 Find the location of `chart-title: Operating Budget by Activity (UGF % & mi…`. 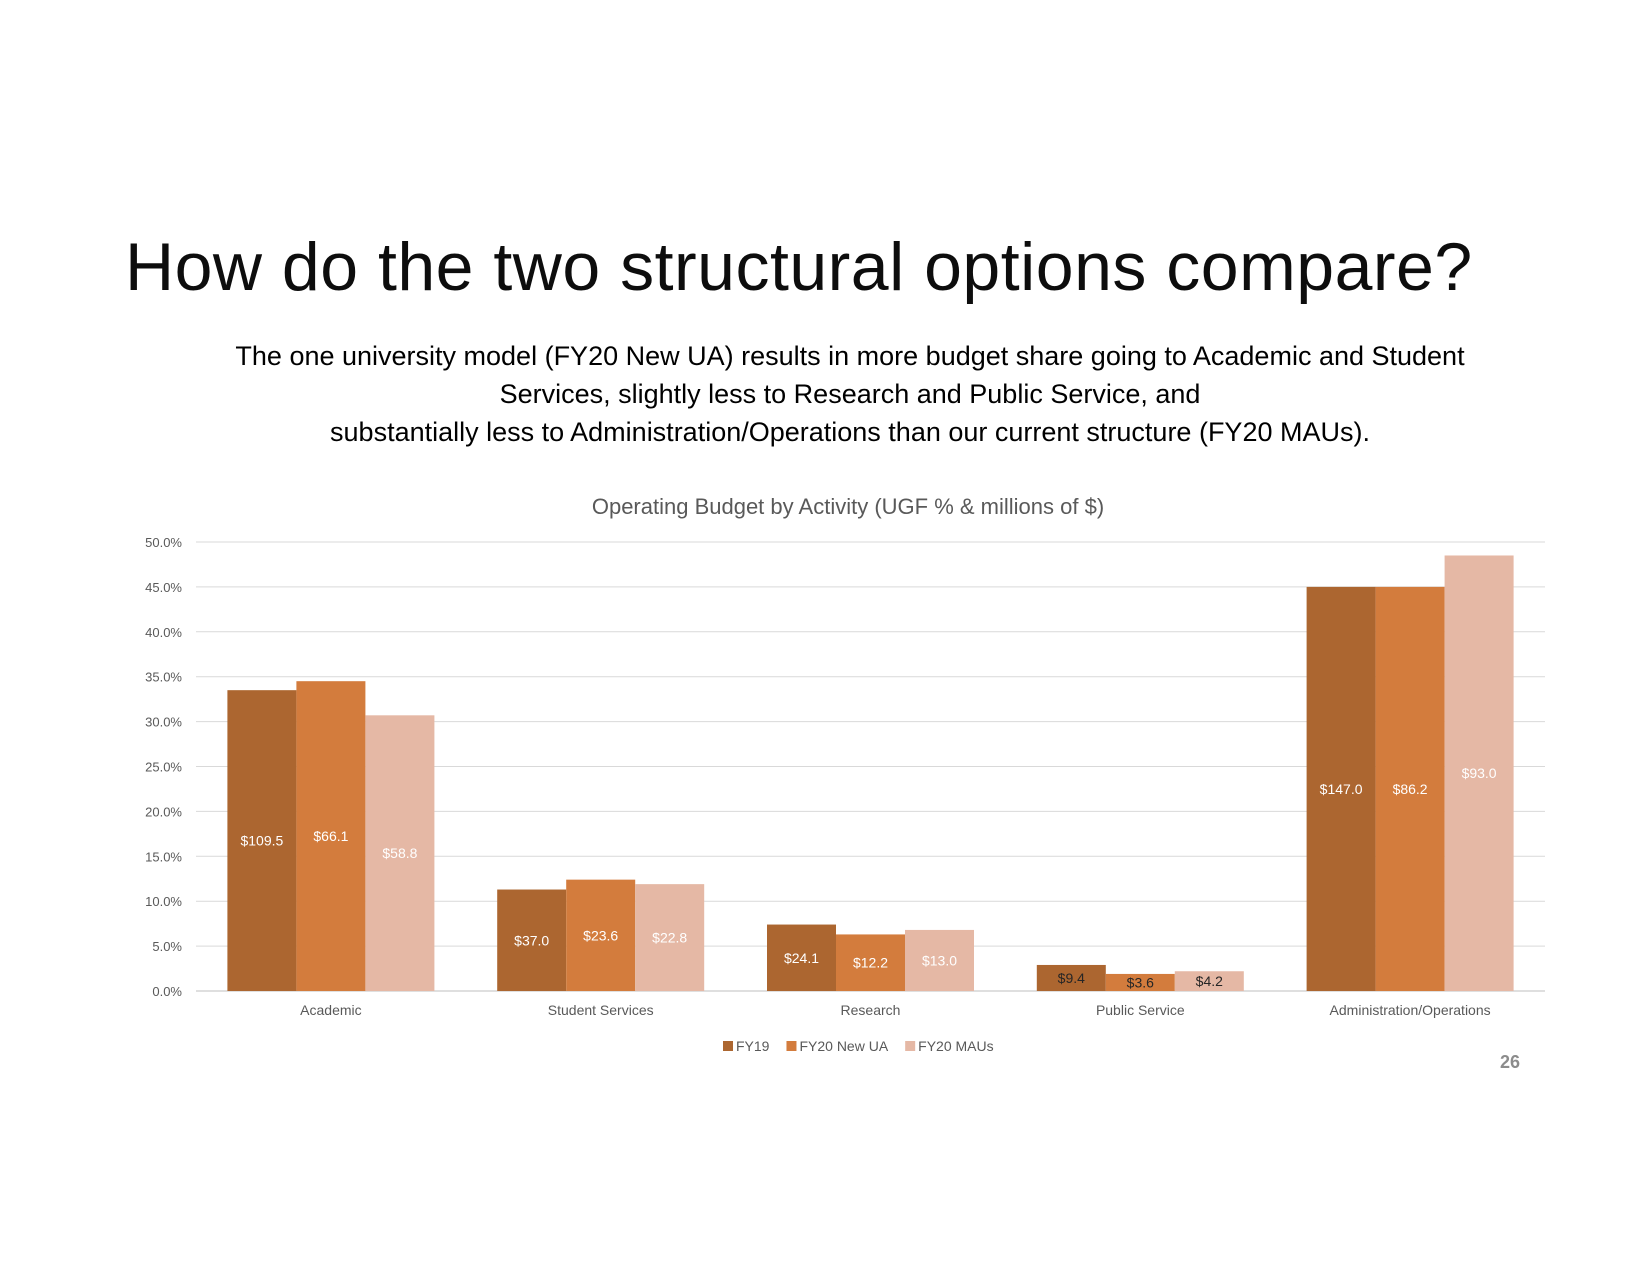

chart-title: Operating Budget by Activity (UGF % & mi… is located at coordinates (848, 506).